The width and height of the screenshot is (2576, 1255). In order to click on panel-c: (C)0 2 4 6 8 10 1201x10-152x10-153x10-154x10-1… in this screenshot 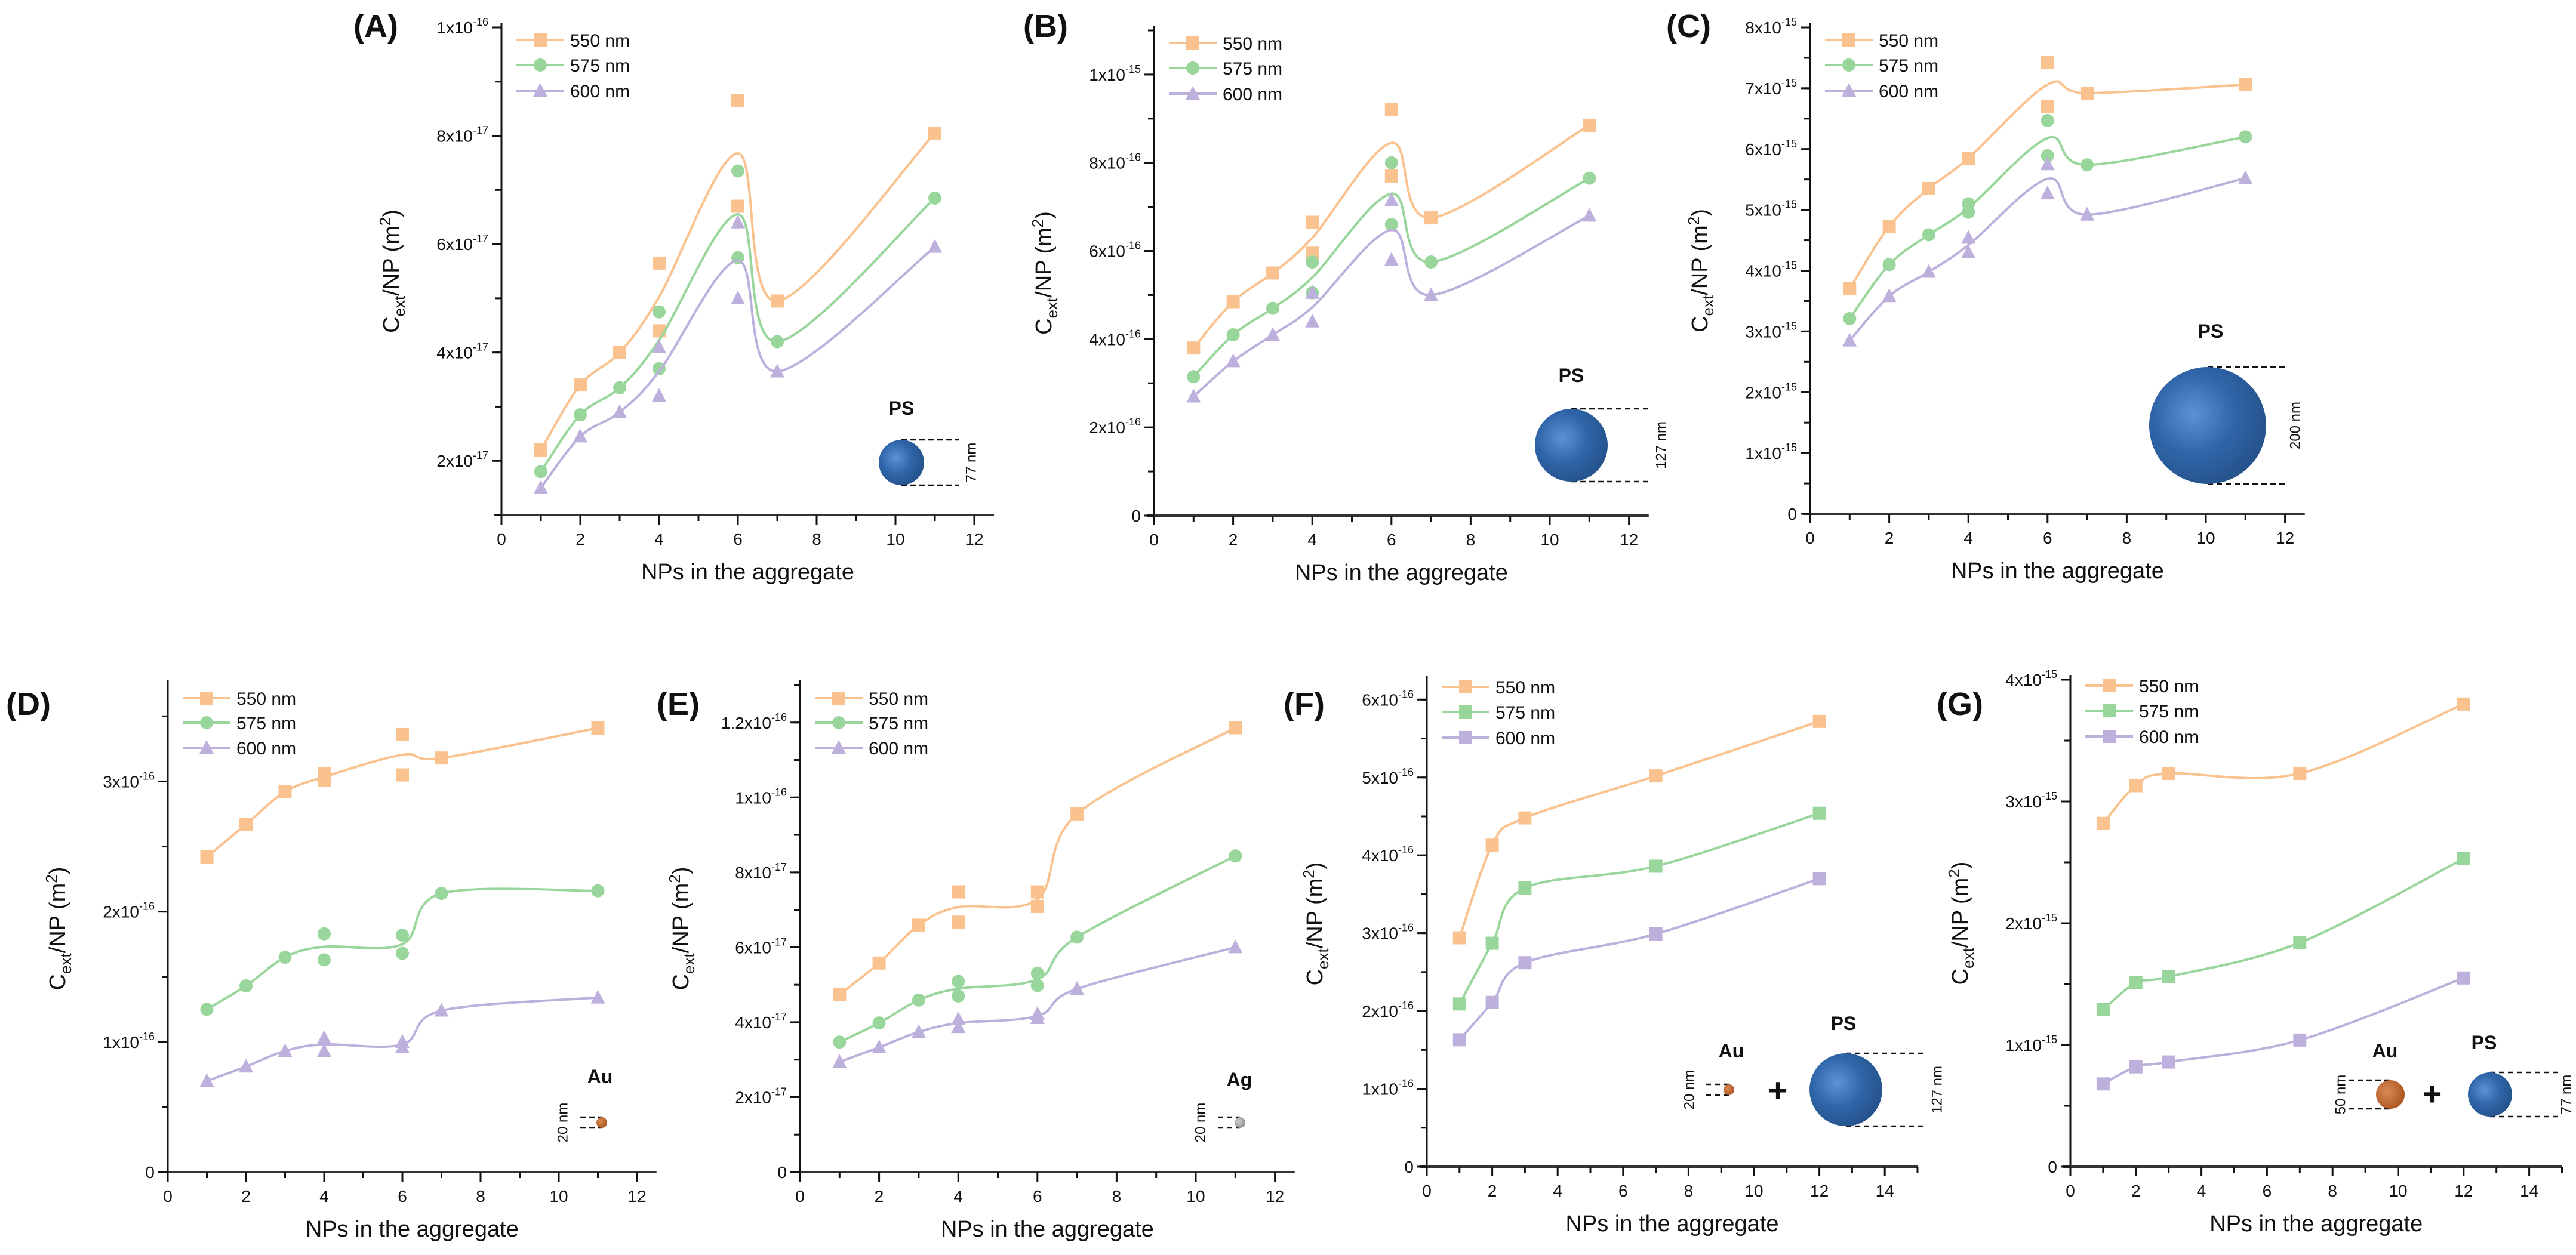, I will do `click(1985, 296)`.